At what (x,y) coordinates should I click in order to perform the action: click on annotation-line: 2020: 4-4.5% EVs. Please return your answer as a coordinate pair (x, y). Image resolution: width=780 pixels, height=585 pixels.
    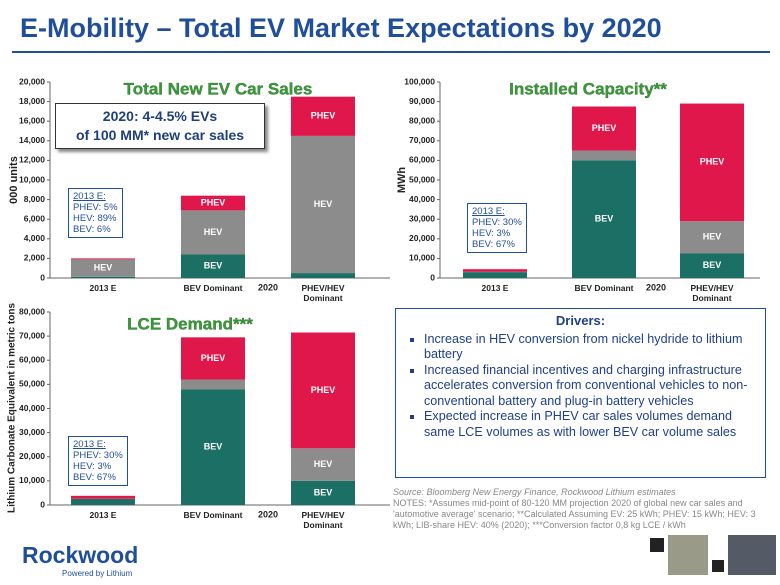
    Looking at the image, I should click on (160, 116).